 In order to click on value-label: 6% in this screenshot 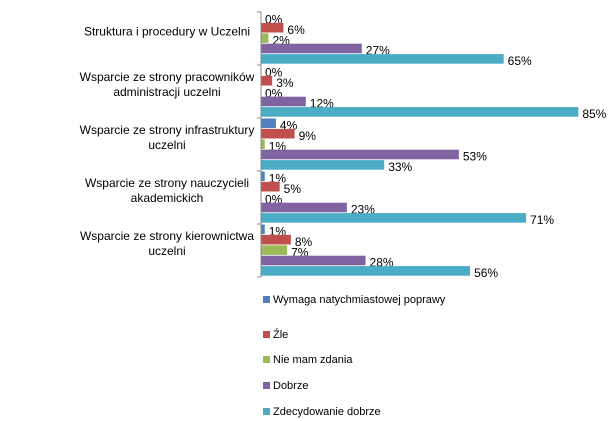, I will do `click(296, 30)`.